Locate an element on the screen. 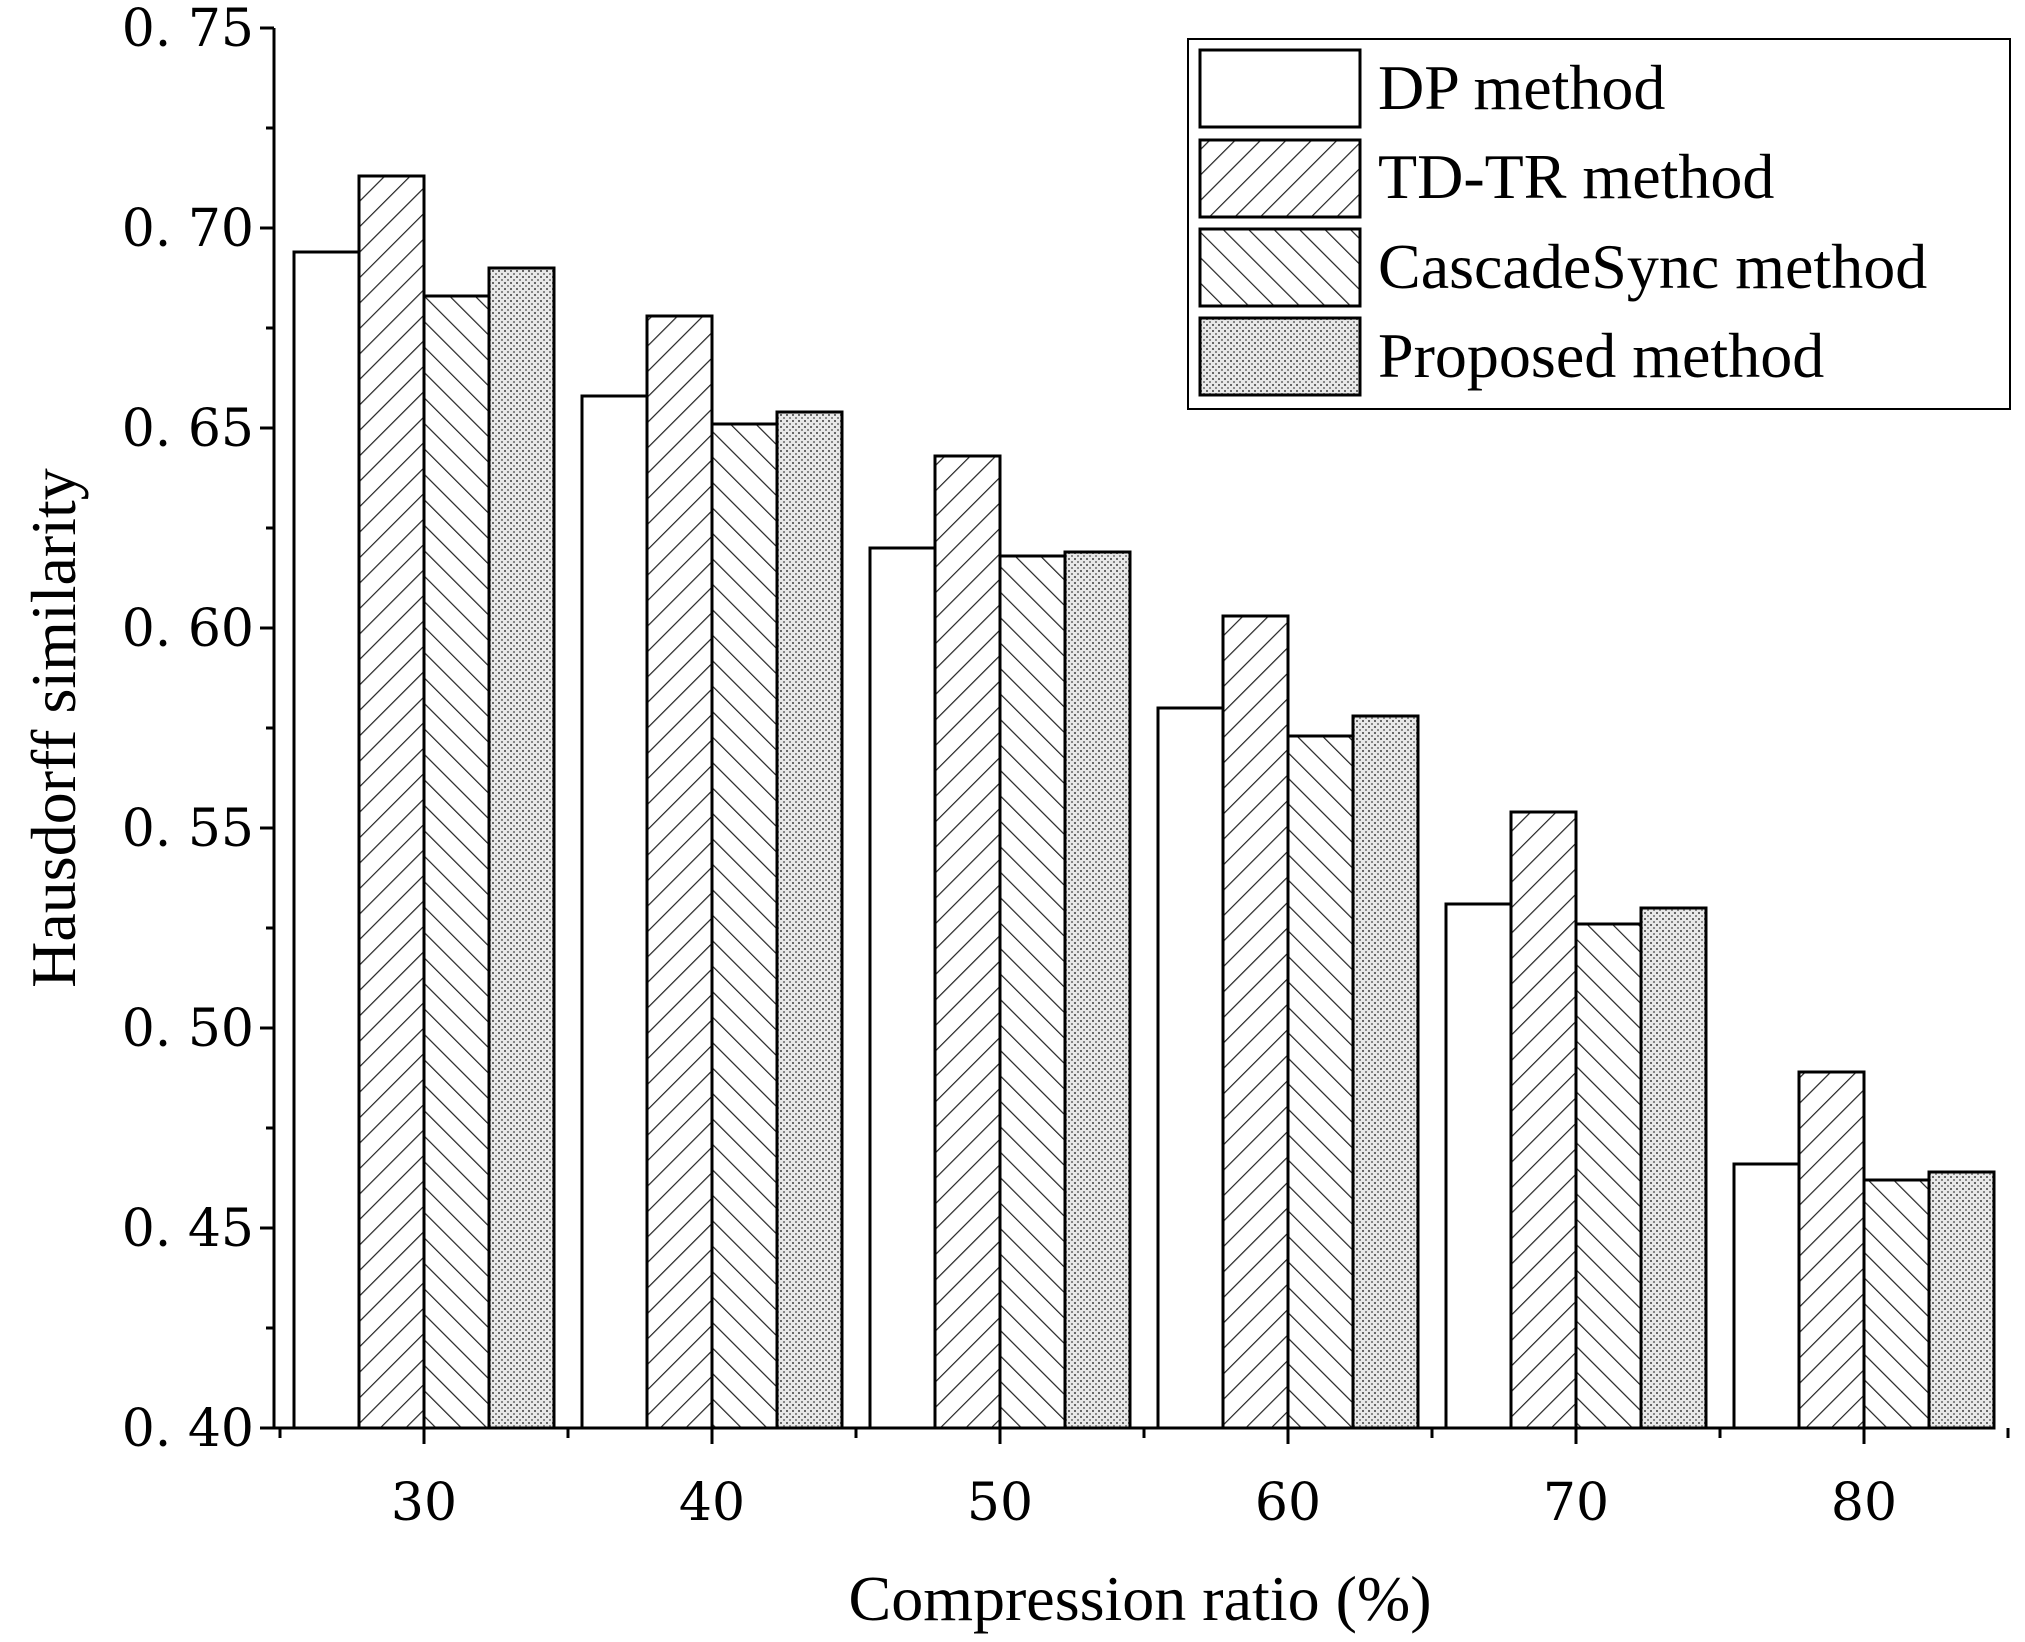 The height and width of the screenshot is (1642, 2025). y-tick-label: 0. 40 is located at coordinates (188, 1429).